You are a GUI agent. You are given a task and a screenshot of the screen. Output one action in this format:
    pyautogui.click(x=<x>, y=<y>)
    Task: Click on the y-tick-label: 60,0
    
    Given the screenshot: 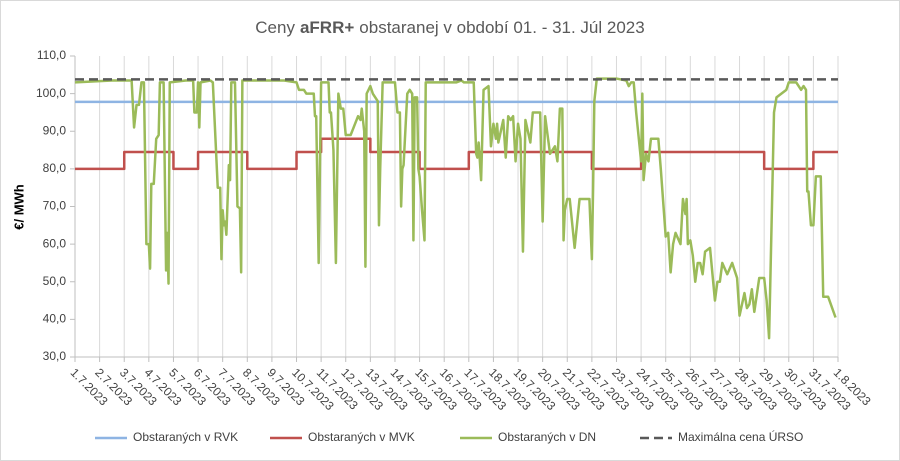 What is the action you would take?
    pyautogui.click(x=55, y=243)
    